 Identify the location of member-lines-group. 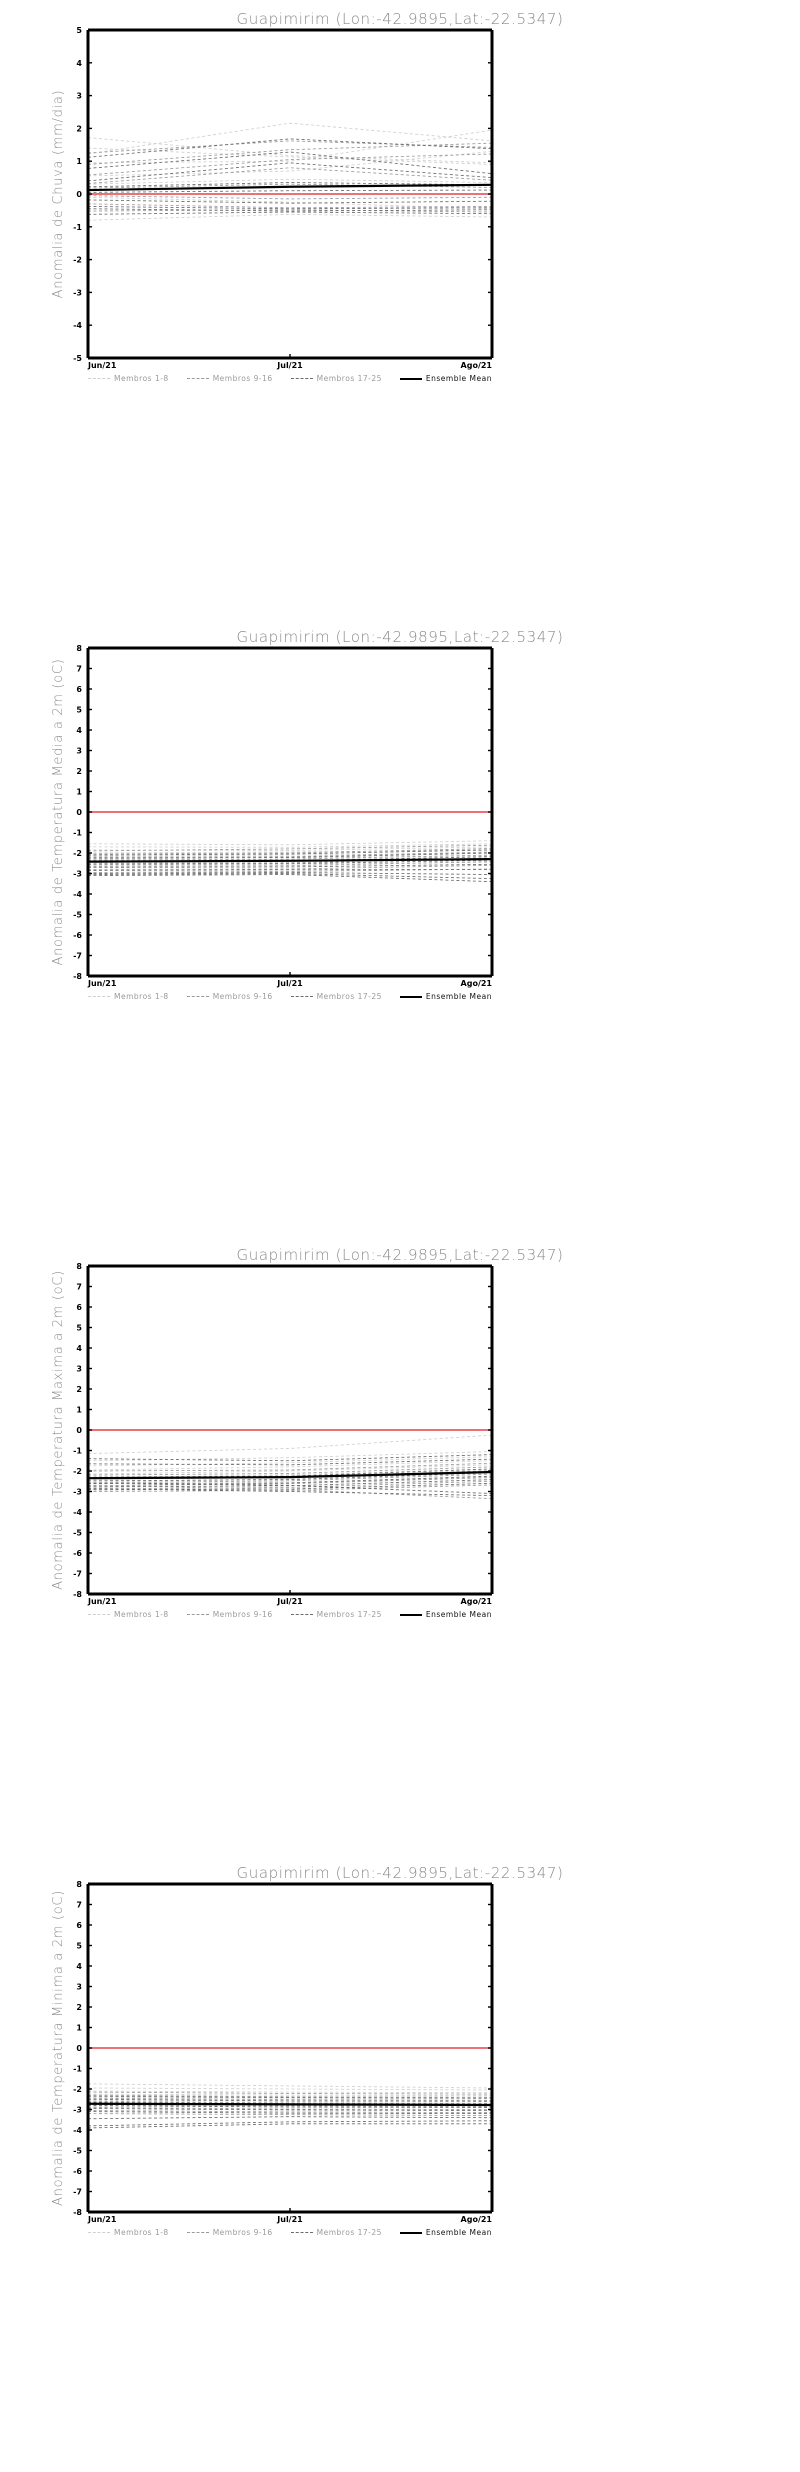
(290, 2106).